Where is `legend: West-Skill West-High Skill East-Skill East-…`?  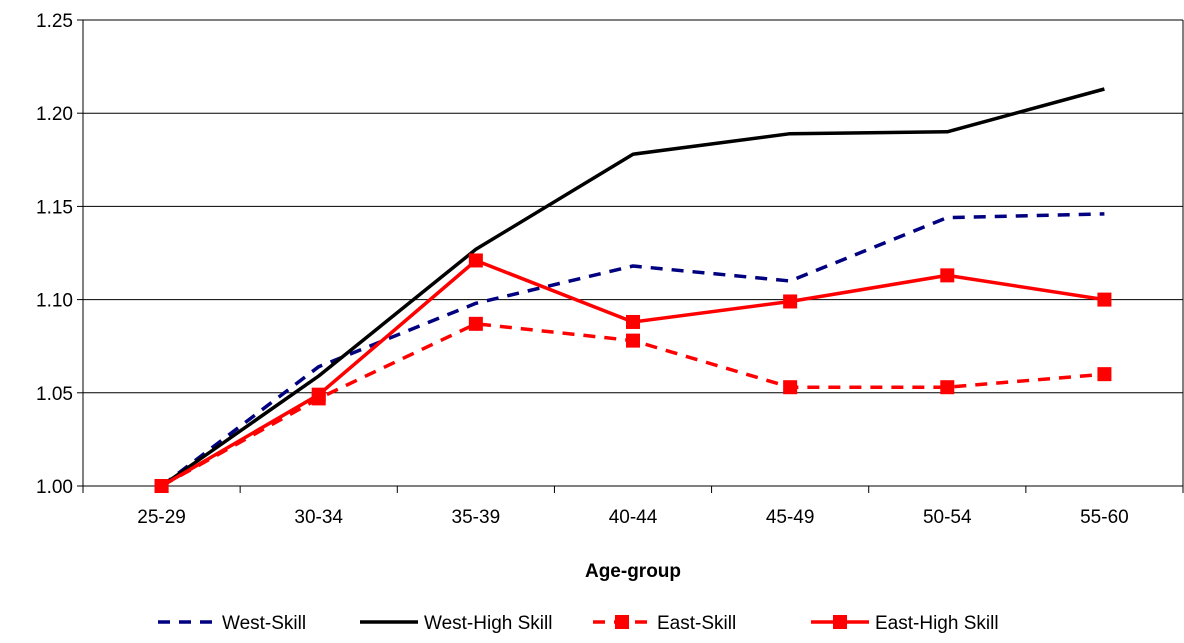 legend: West-Skill West-High Skill East-Skill East-… is located at coordinates (578, 623).